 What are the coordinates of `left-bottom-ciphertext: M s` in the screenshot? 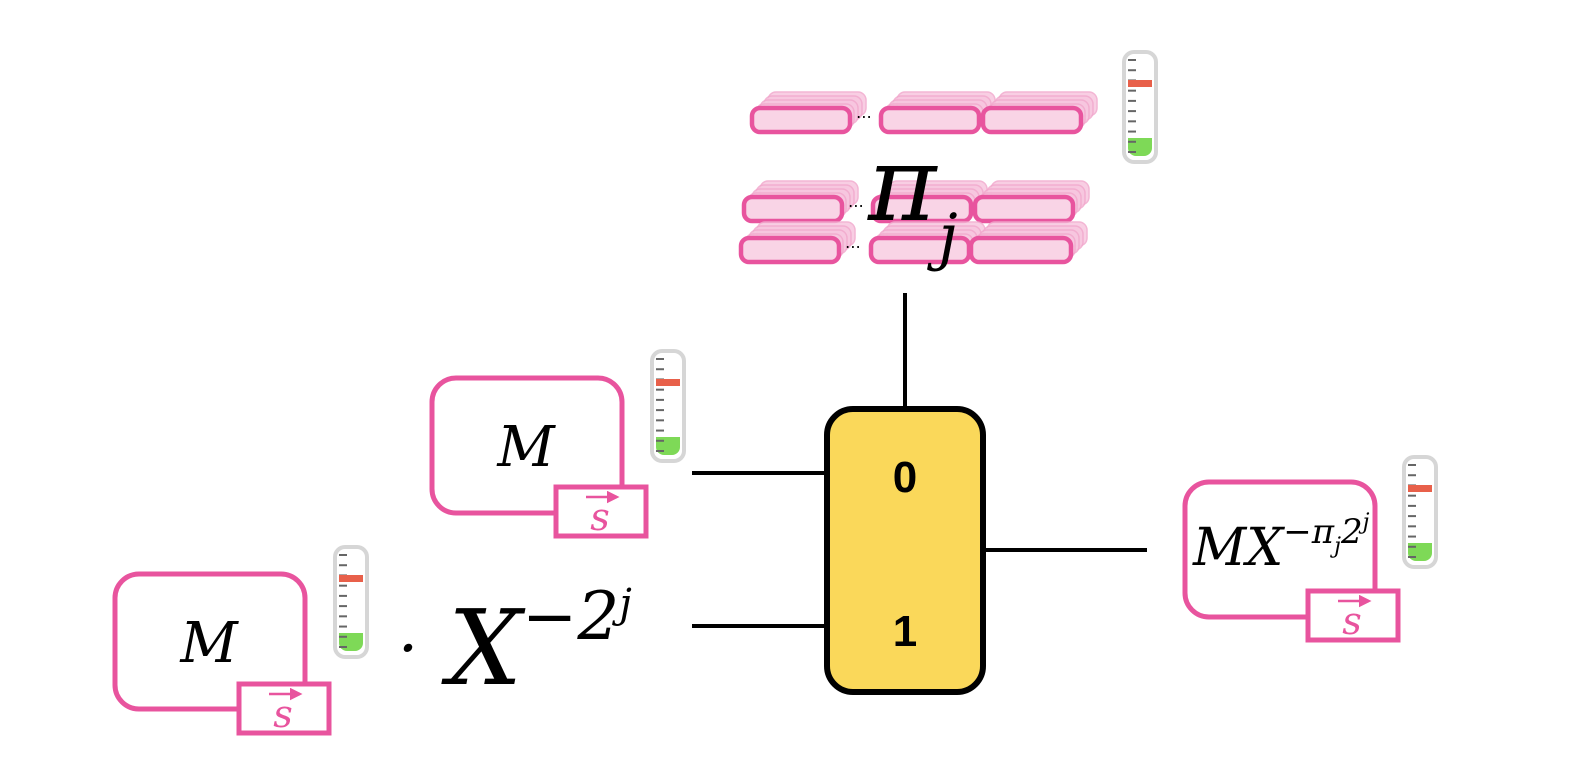 It's located at (222, 653).